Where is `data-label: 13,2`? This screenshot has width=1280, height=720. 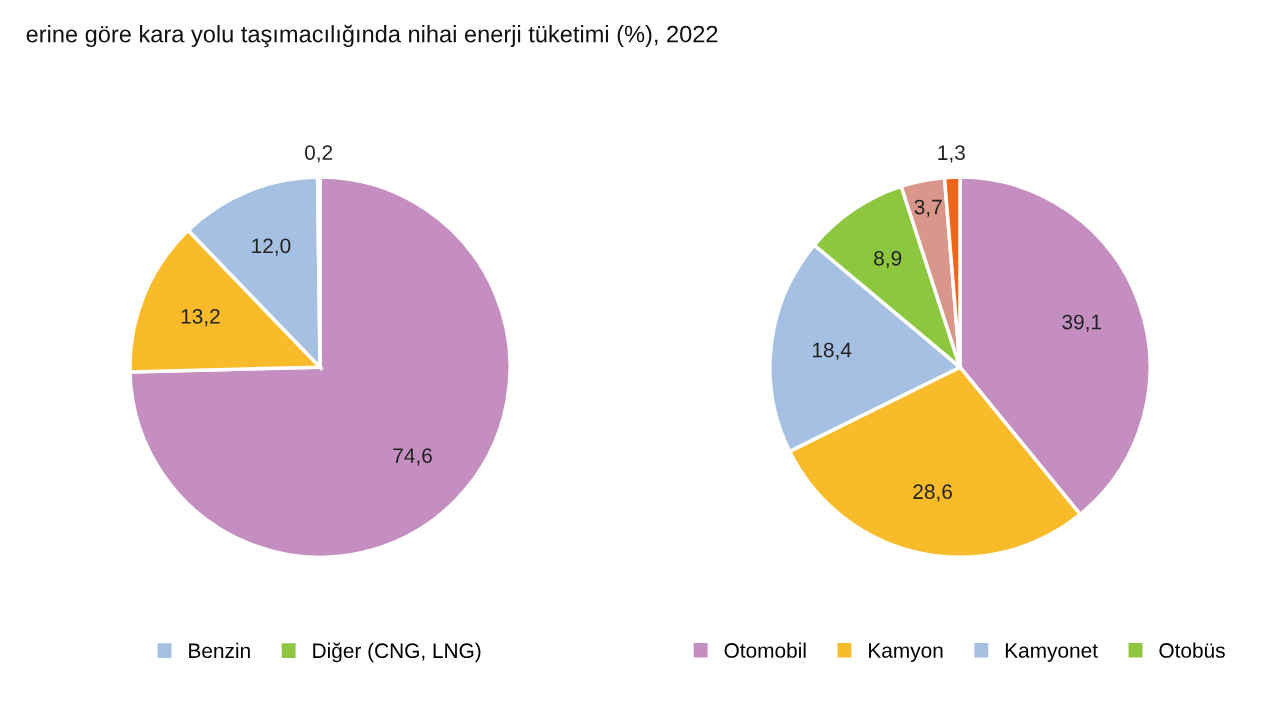
data-label: 13,2 is located at coordinates (200, 317).